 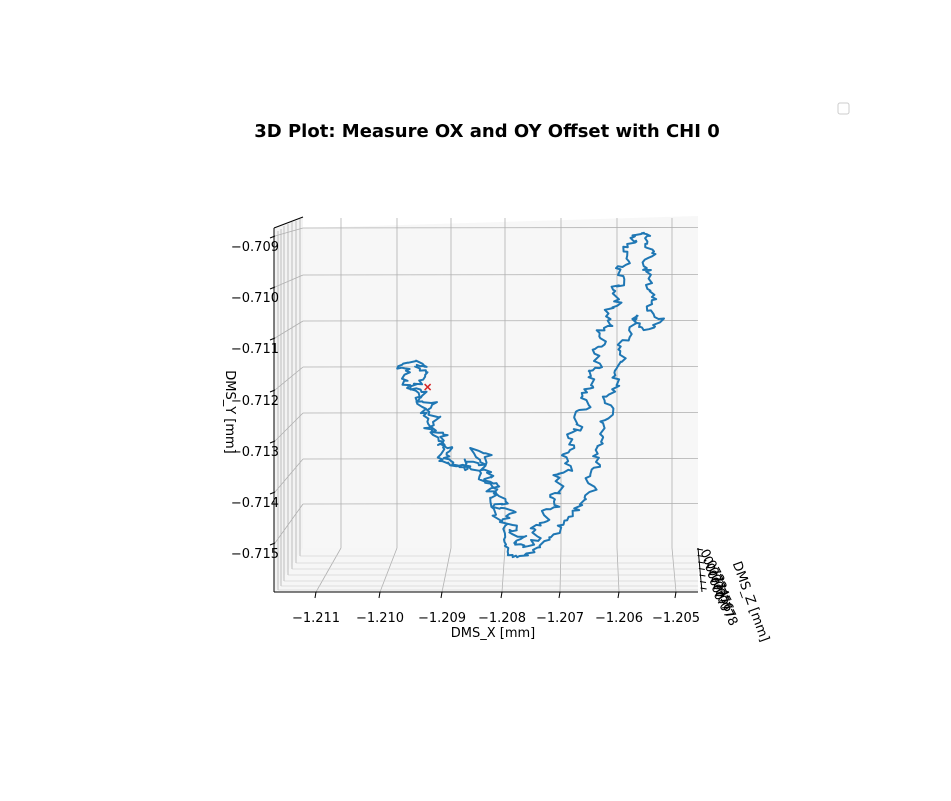 I want to click on data-series-line, so click(x=530, y=395).